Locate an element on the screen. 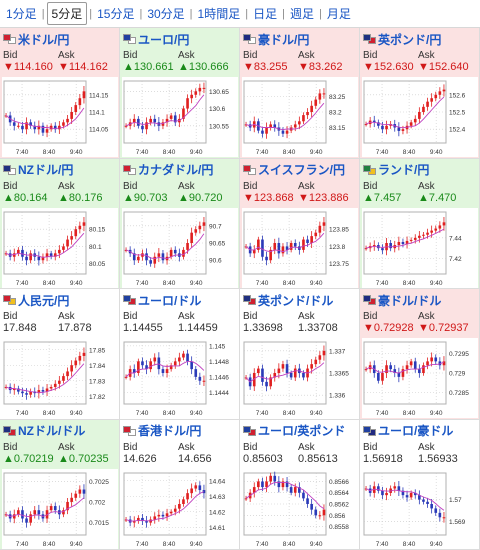 The width and height of the screenshot is (480, 550). y-tick-label: 17.83 is located at coordinates (97, 381).